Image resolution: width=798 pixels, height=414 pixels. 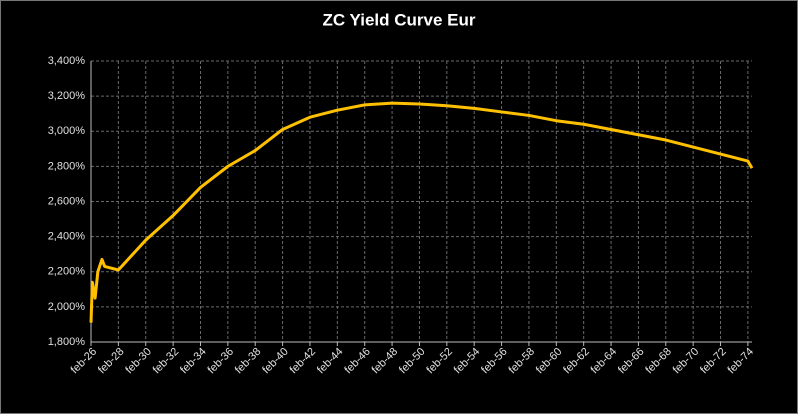 I want to click on y-tick-label: 3,400%, so click(x=67, y=61).